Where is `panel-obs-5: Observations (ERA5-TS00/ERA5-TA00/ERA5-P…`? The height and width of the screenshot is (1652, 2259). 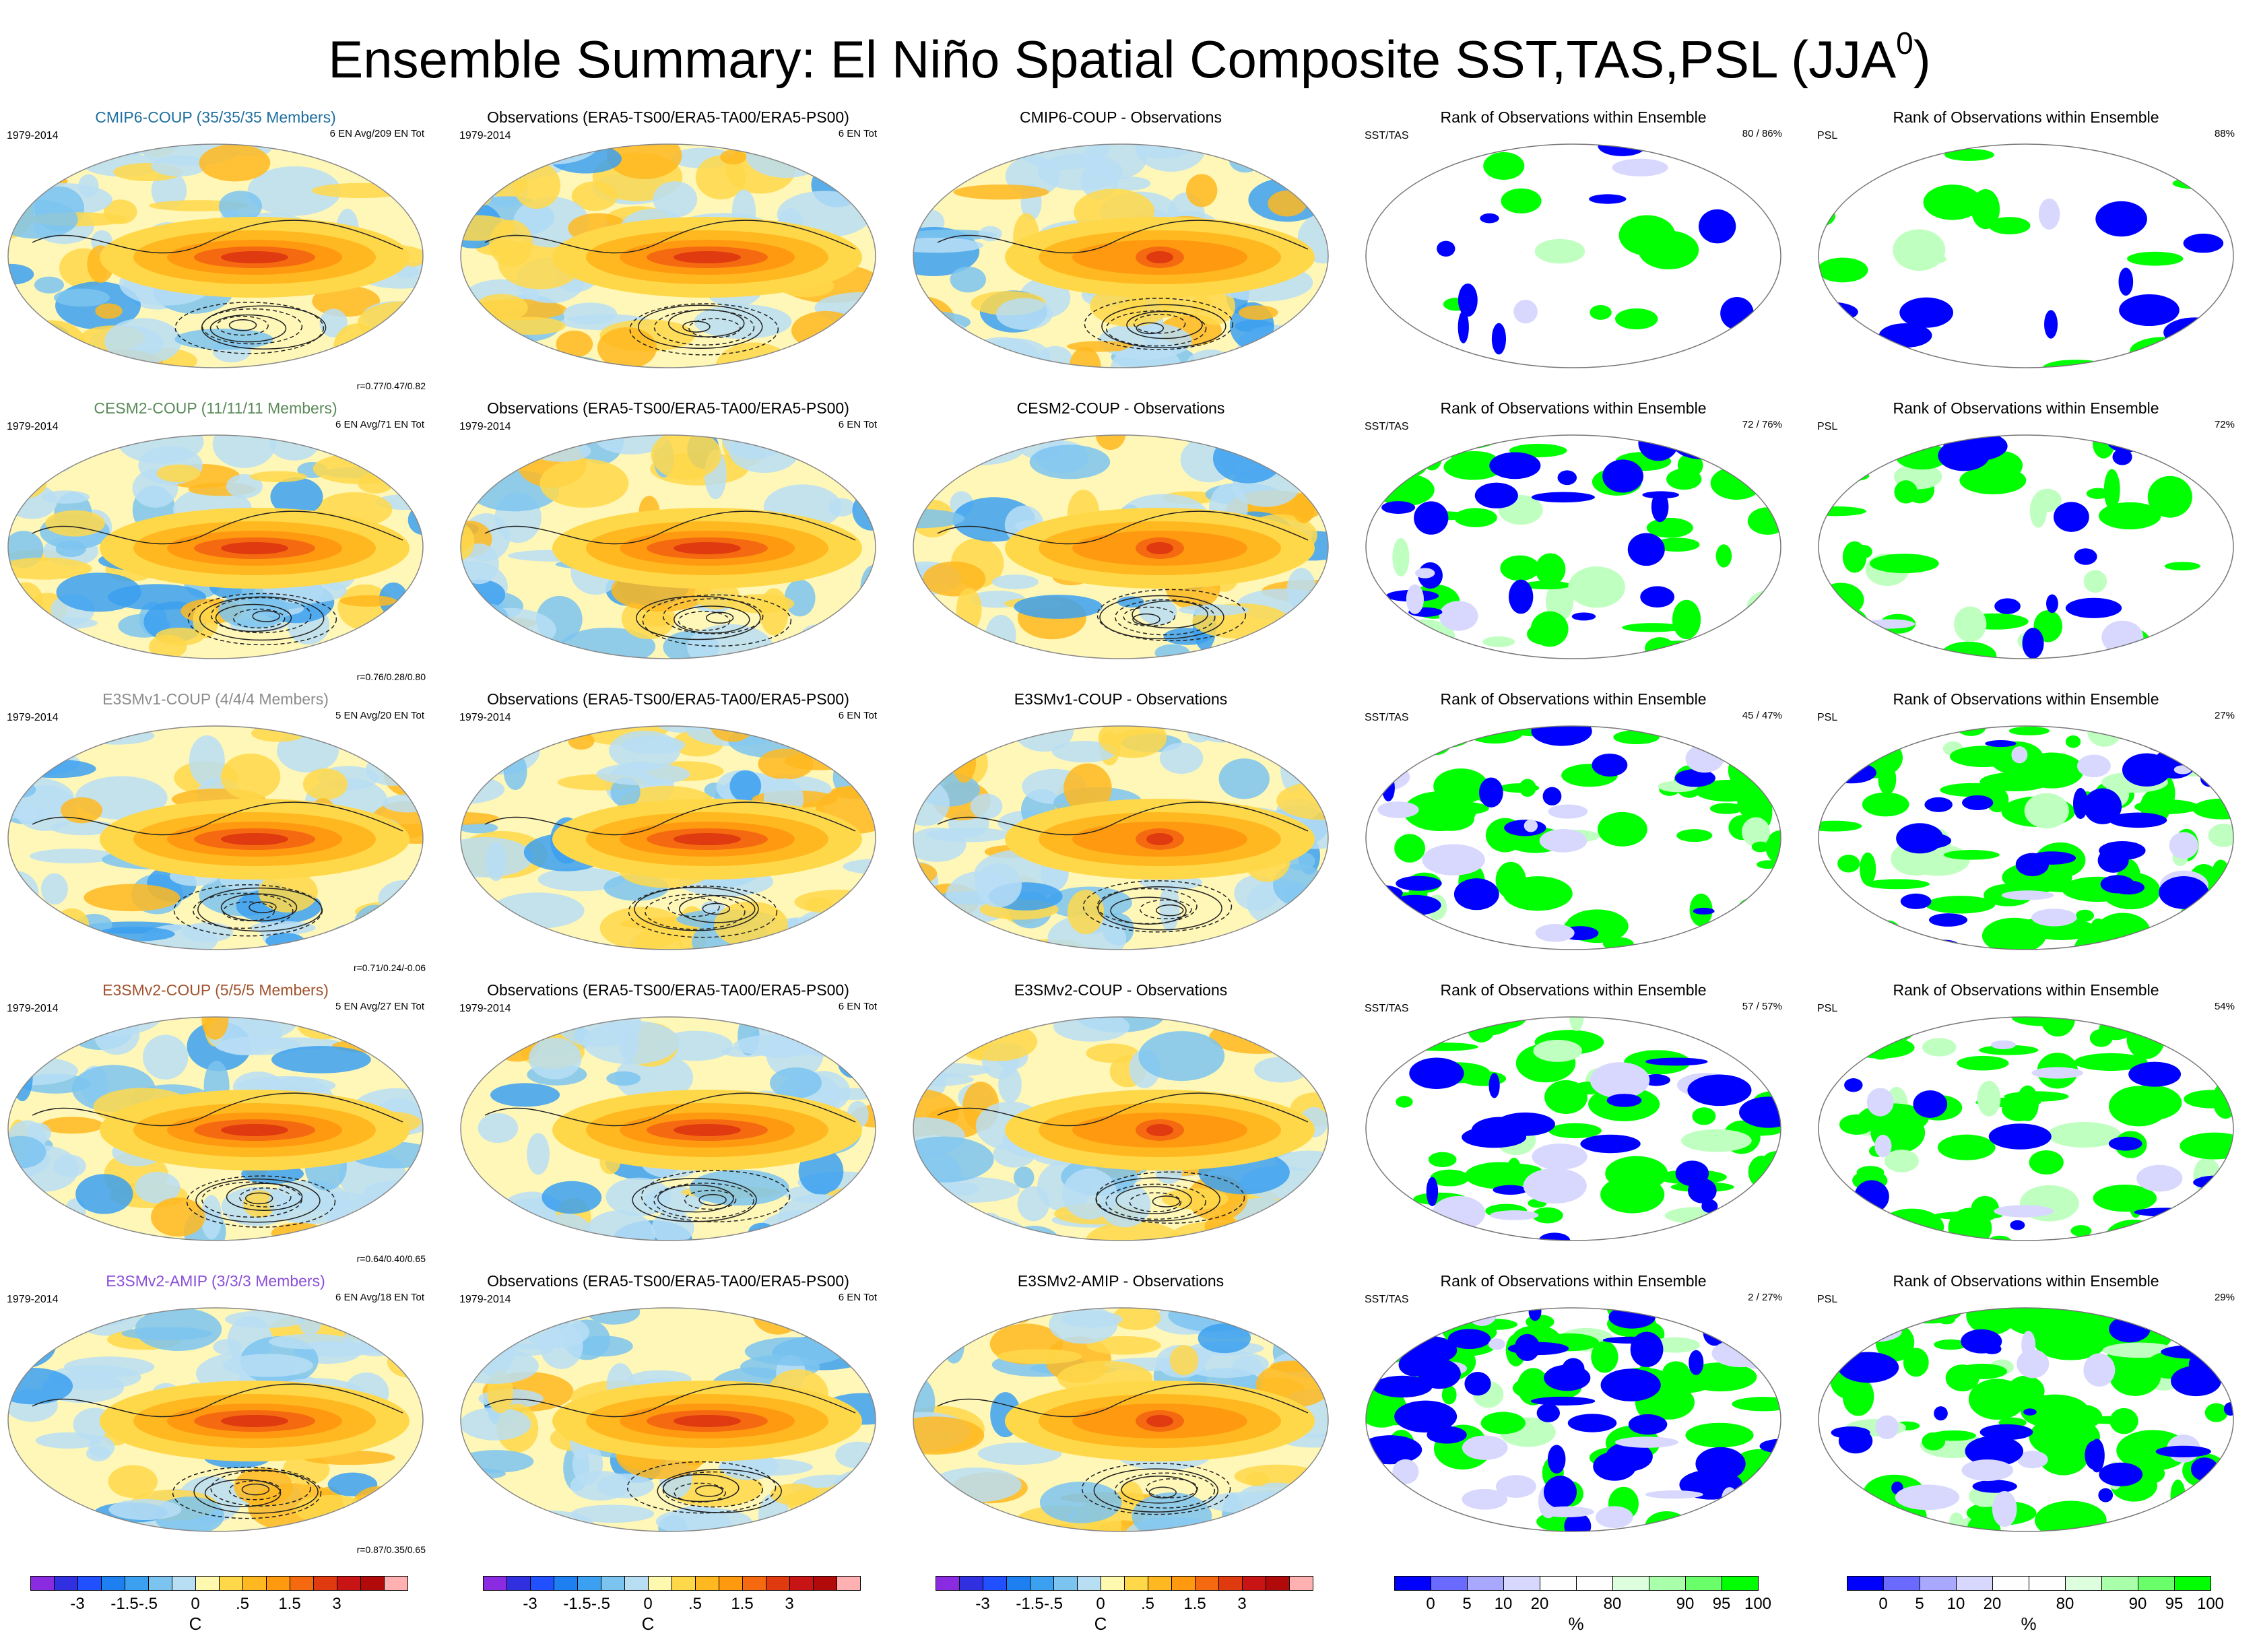
panel-obs-5: Observations (ERA5-TS00/ERA5-TA00/ERA5-P… is located at coordinates (668, 1414).